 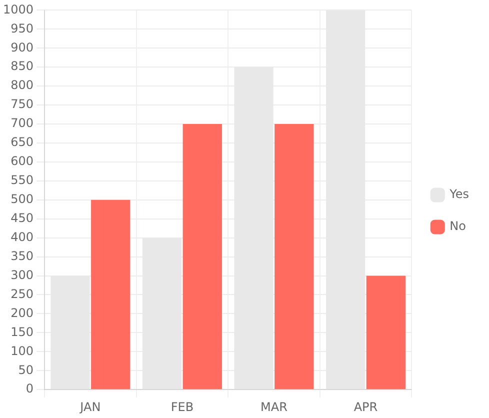 I want to click on y-tick-label: 350, so click(x=22, y=255).